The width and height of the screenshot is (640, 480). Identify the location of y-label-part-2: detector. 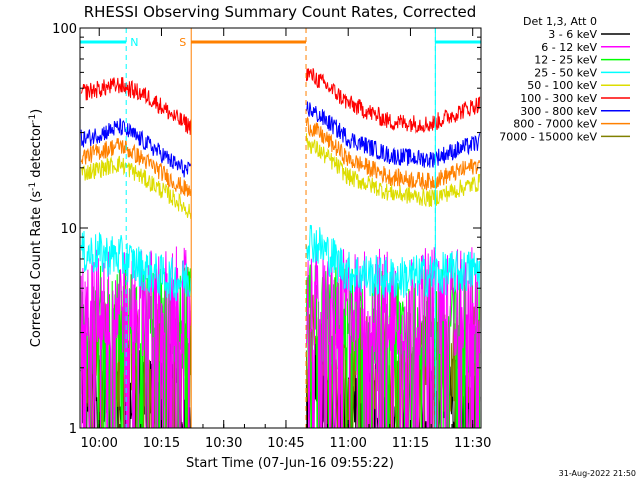
(36, 152).